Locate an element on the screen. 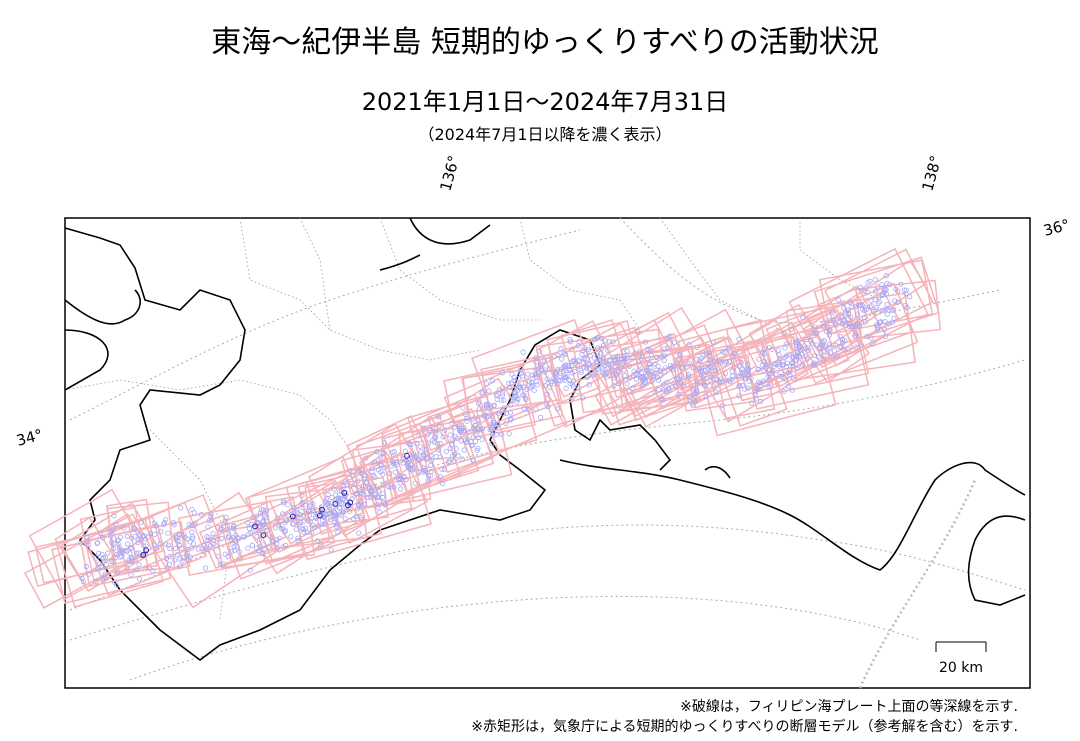 The image size is (1080, 741). title: 東海～紀伊半島 短期的ゆっくりすべりの活動状況 is located at coordinates (544, 42).